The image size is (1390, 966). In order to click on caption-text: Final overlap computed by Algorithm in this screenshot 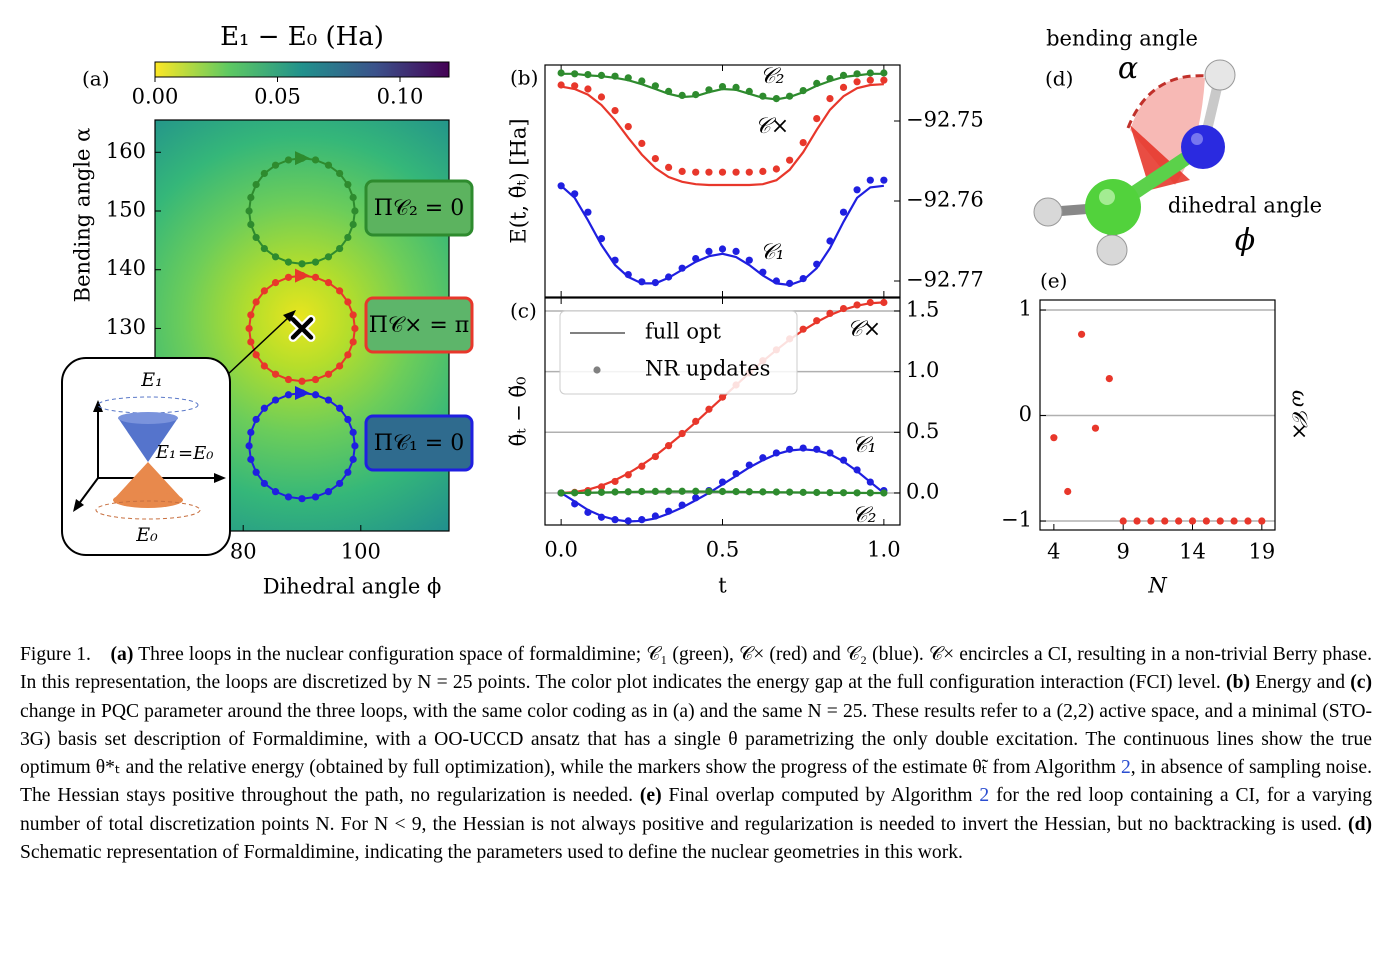, I will do `click(820, 796)`.